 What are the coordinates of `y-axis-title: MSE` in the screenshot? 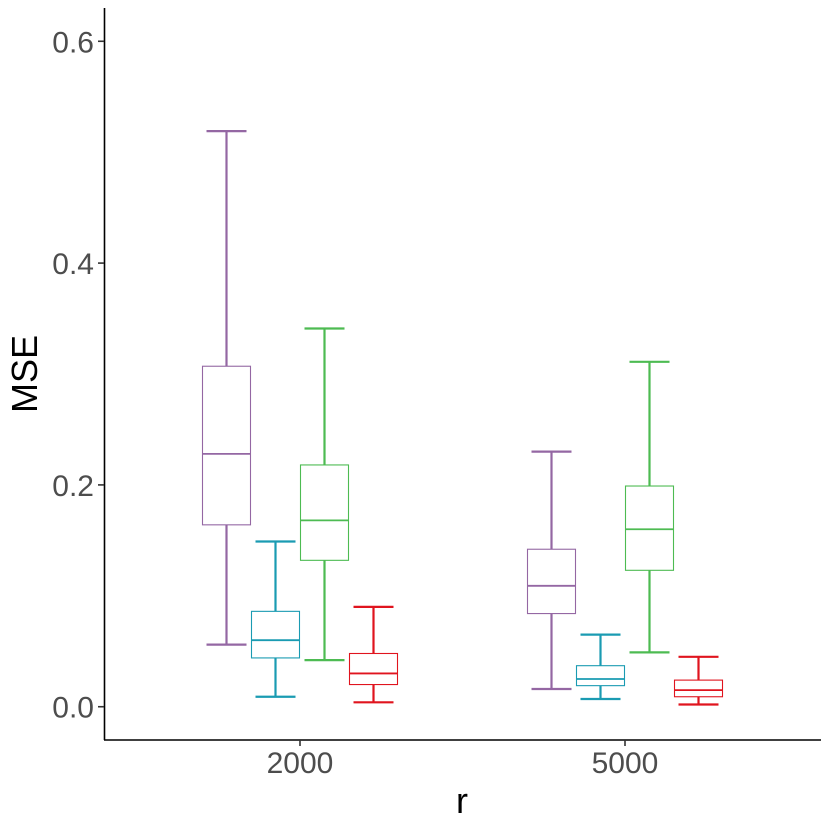 It's located at (24, 374).